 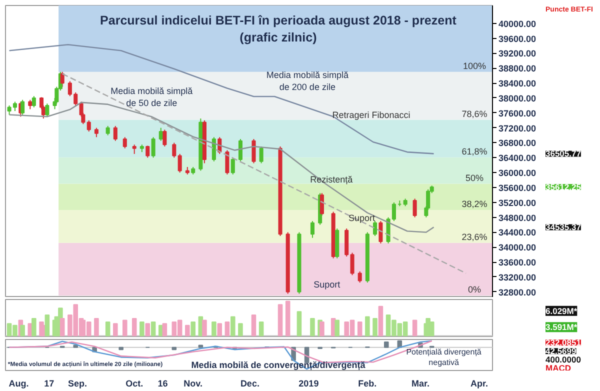 I want to click on text: 232.0851, so click(x=564, y=343).